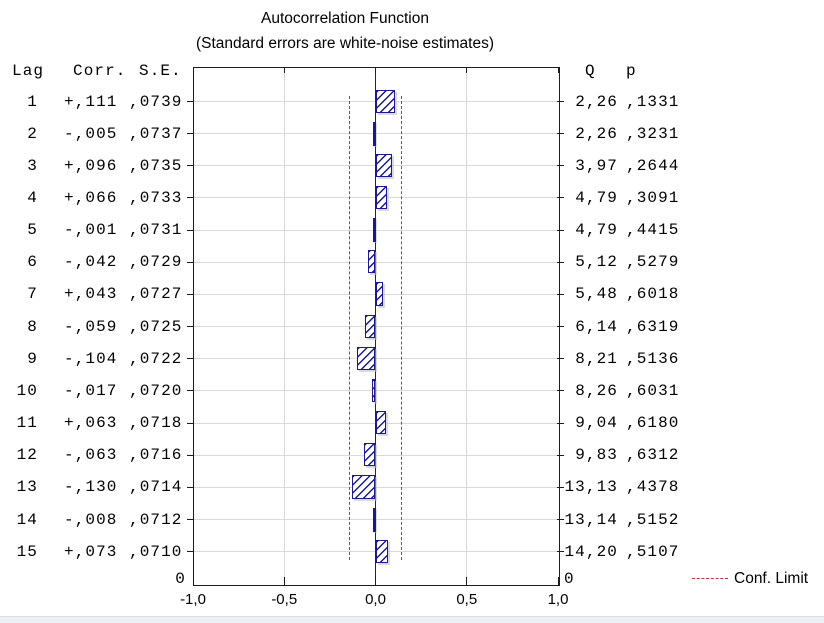  Describe the element at coordinates (653, 519) in the screenshot. I see `p-value: ,5152` at that location.